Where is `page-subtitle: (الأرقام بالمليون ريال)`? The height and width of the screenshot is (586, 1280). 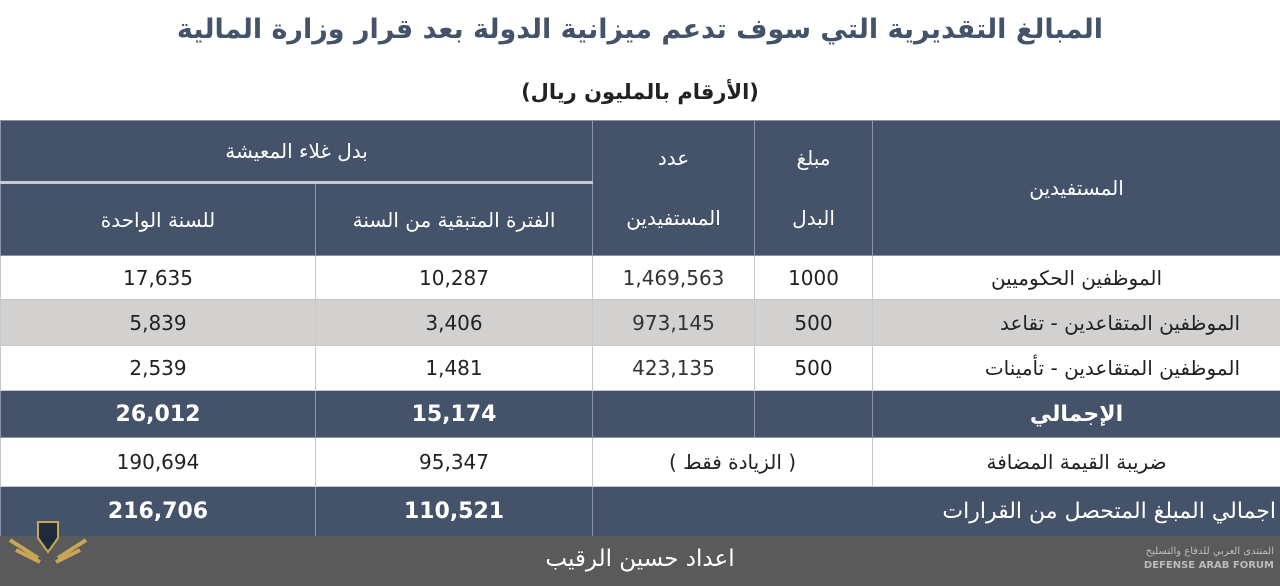
page-subtitle: (الأرقام بالمليون ريال) is located at coordinates (640, 92).